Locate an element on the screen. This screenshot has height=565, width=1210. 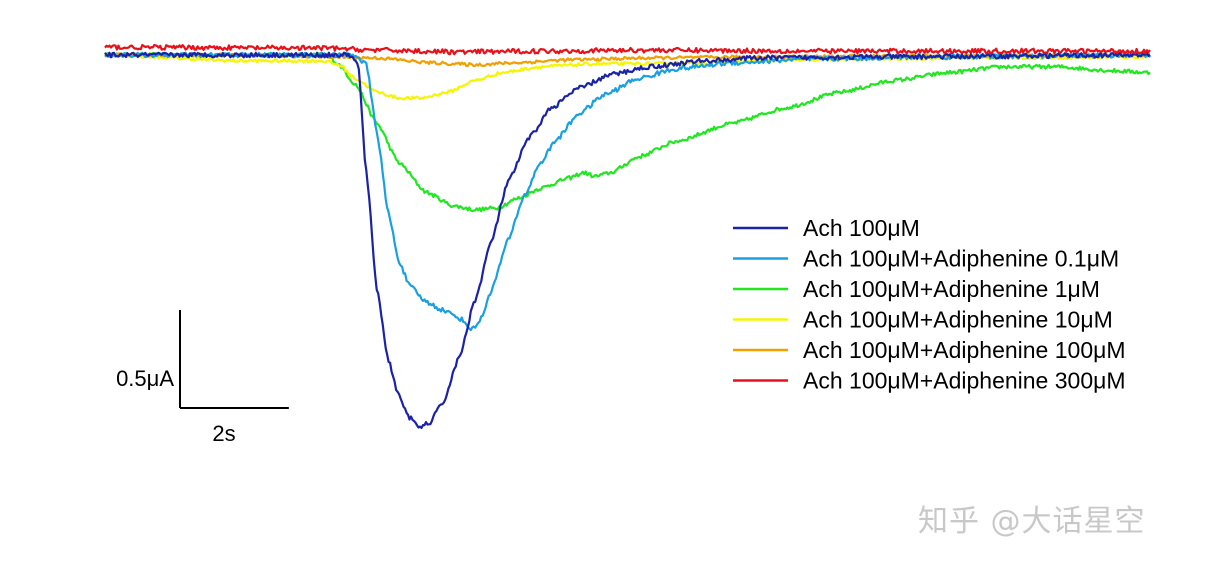
legend-label-5: Ach 100μM+Adiphenine 100μM is located at coordinates (964, 350).